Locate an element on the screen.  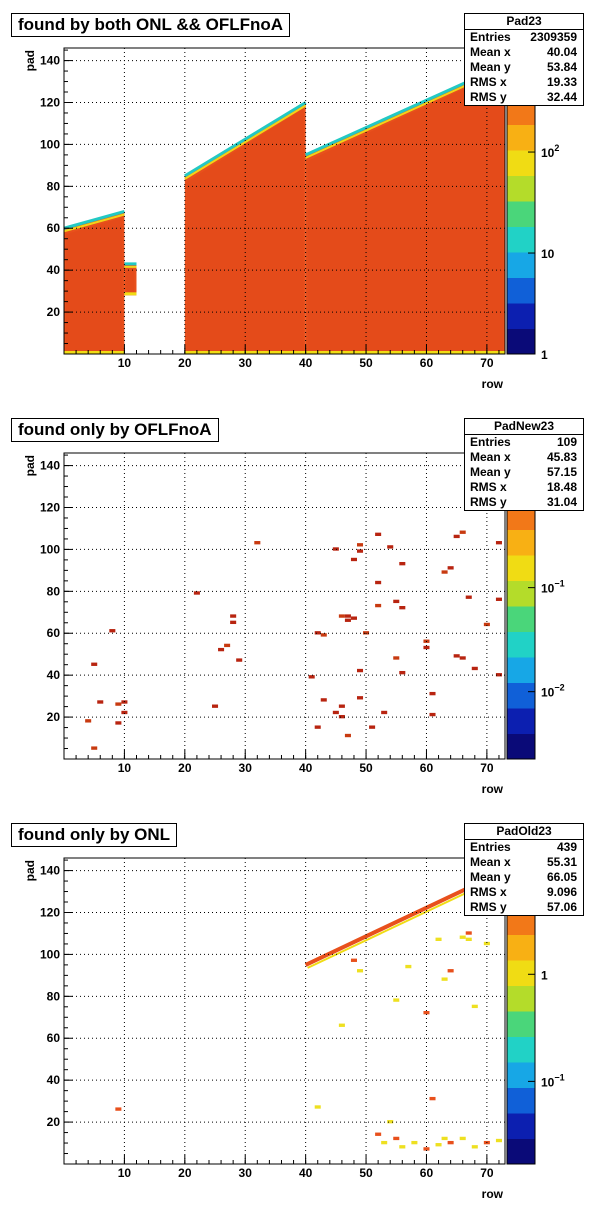
y-axis-title: pad is located at coordinates (30, 465).